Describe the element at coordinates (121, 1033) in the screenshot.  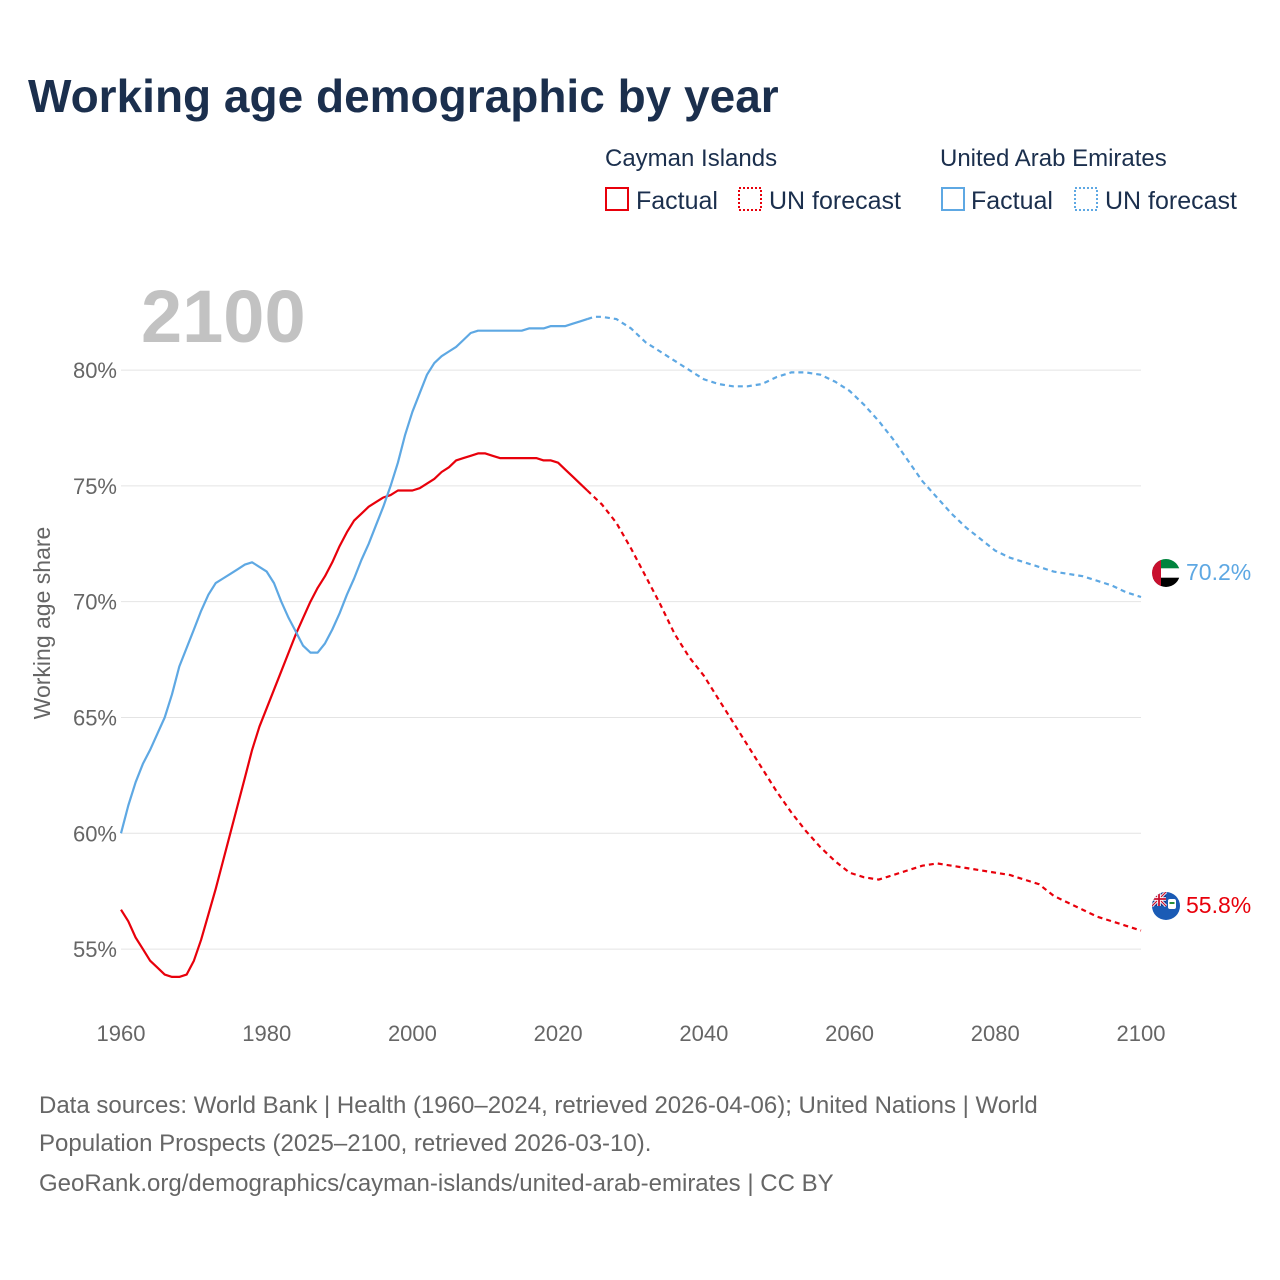
I see `x-tick-label: 1960` at that location.